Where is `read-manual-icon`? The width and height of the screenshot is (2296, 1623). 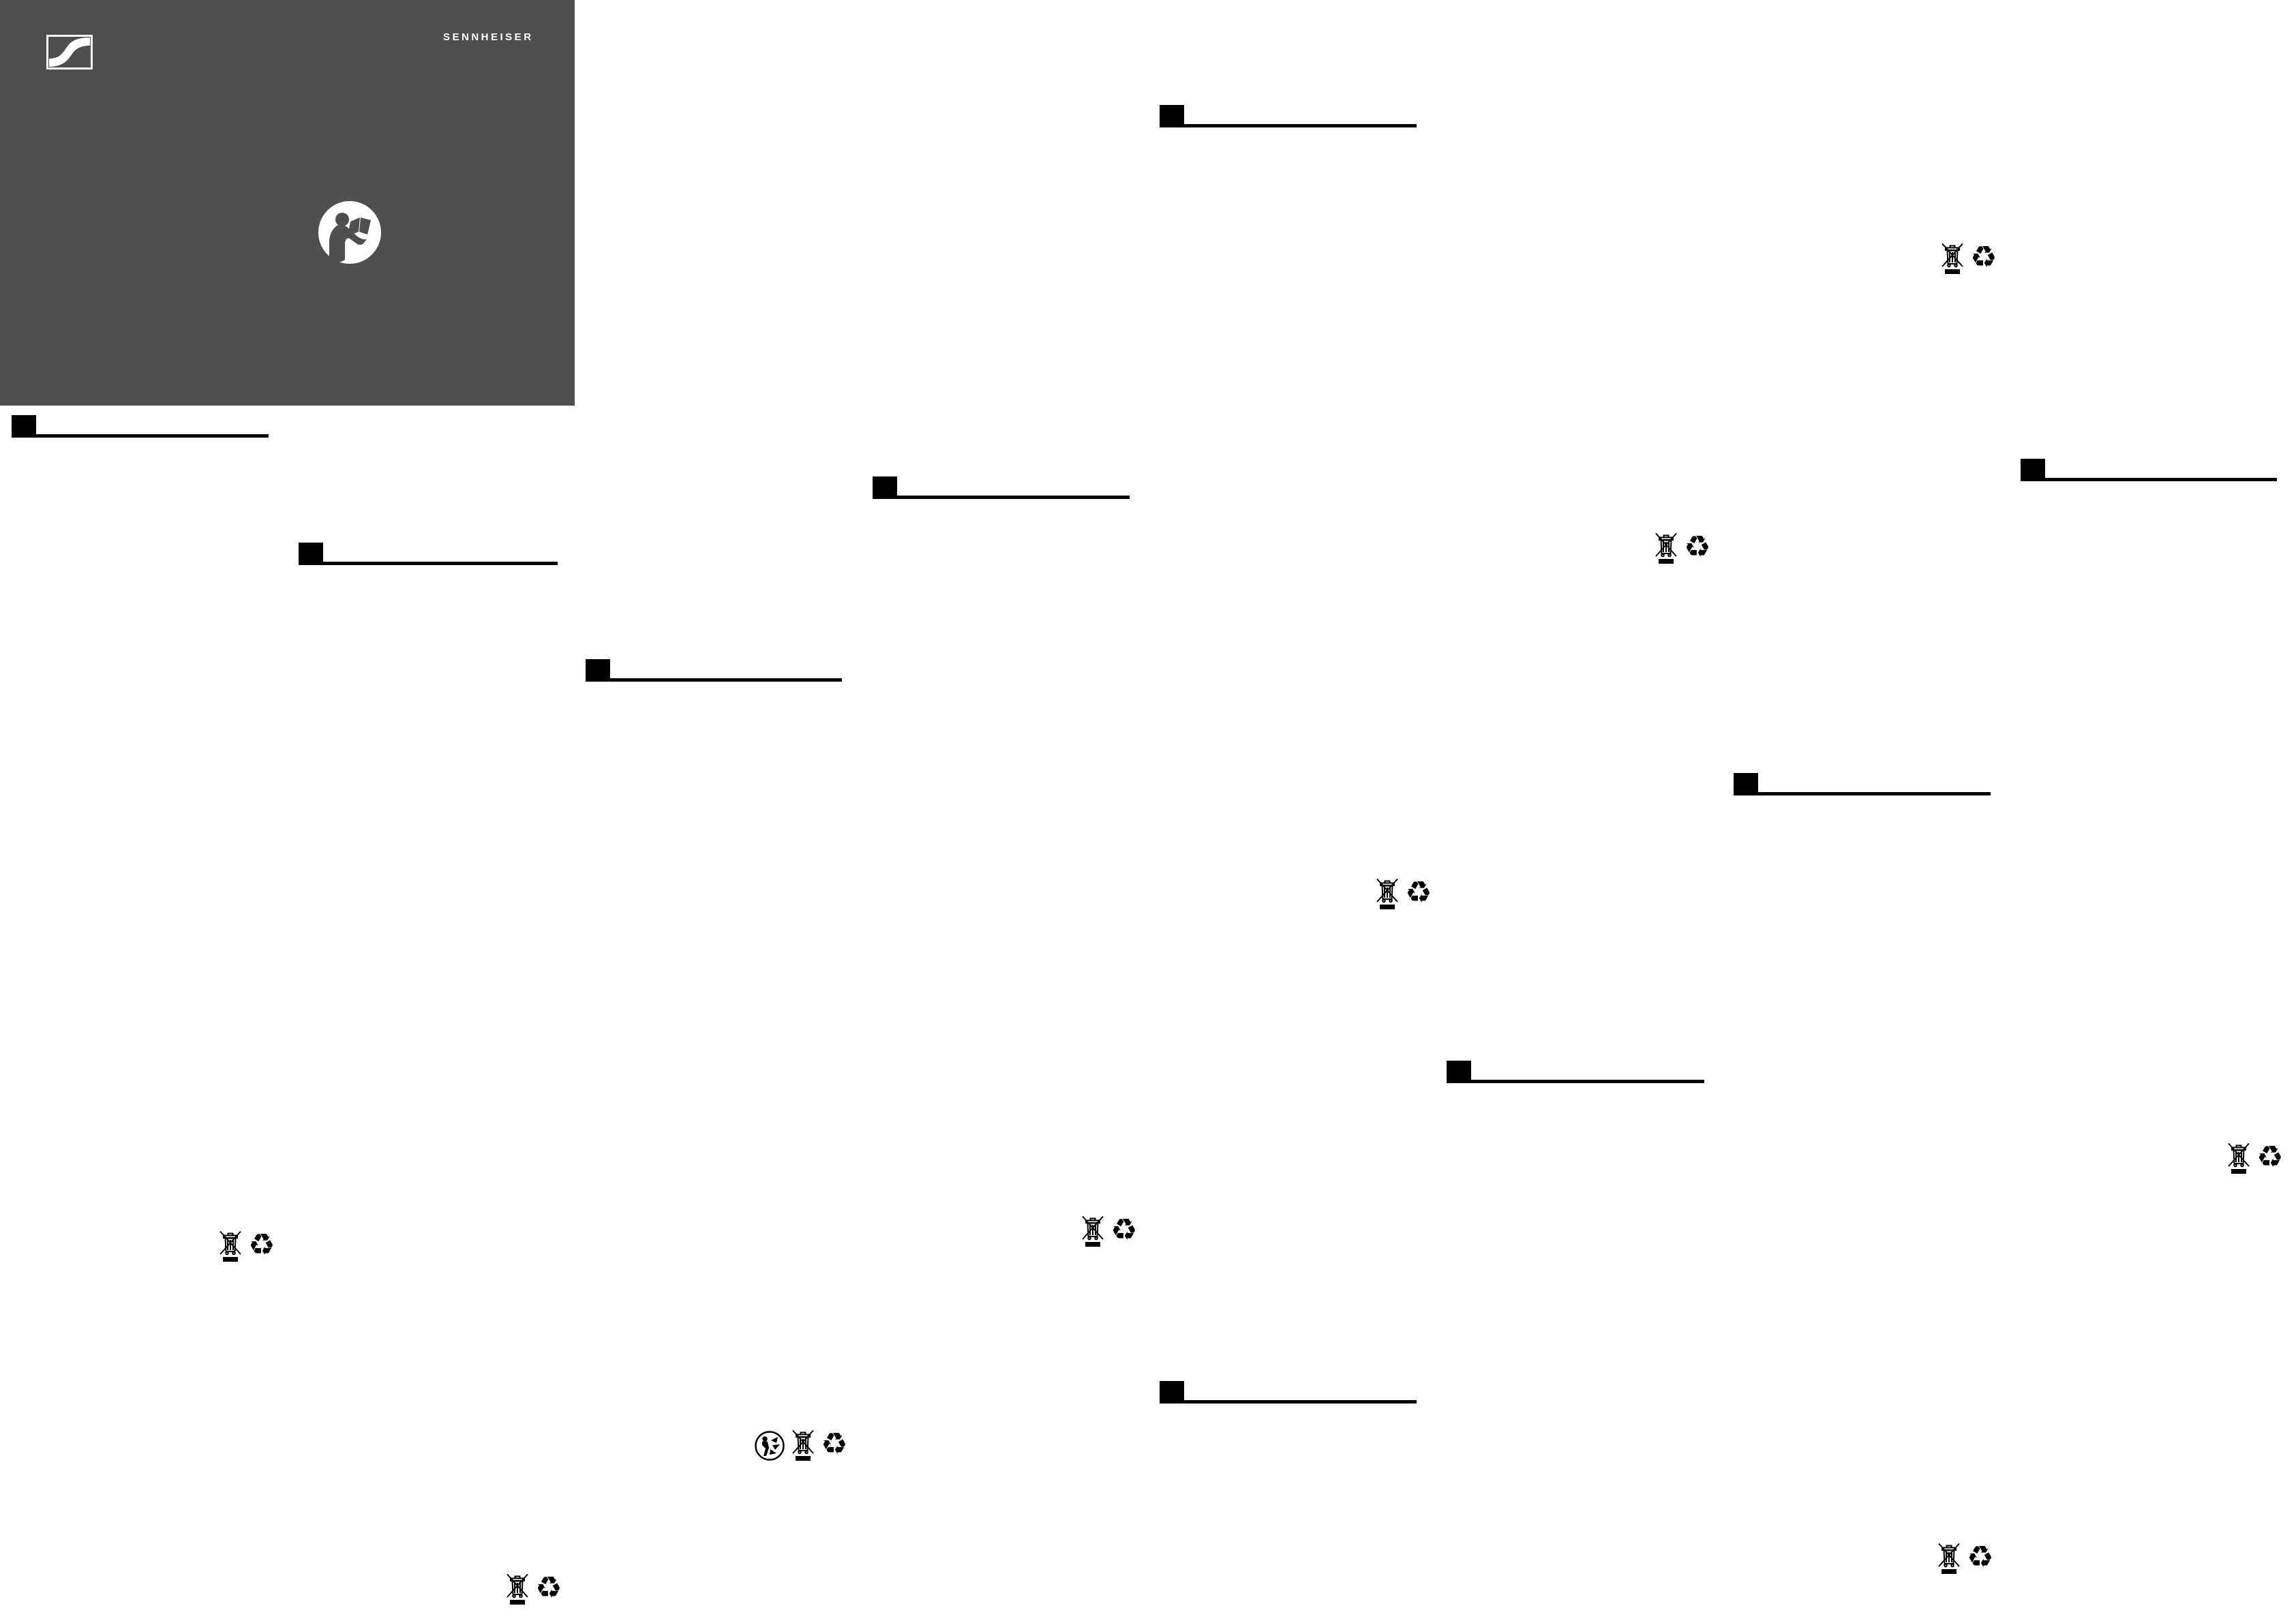 read-manual-icon is located at coordinates (349, 233).